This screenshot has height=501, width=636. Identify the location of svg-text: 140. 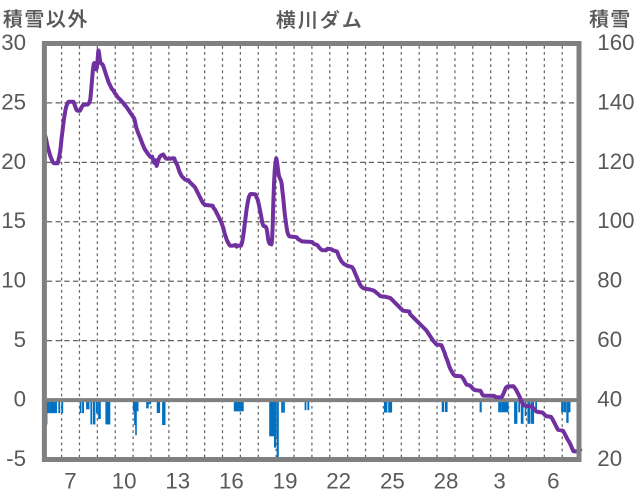
(615, 101).